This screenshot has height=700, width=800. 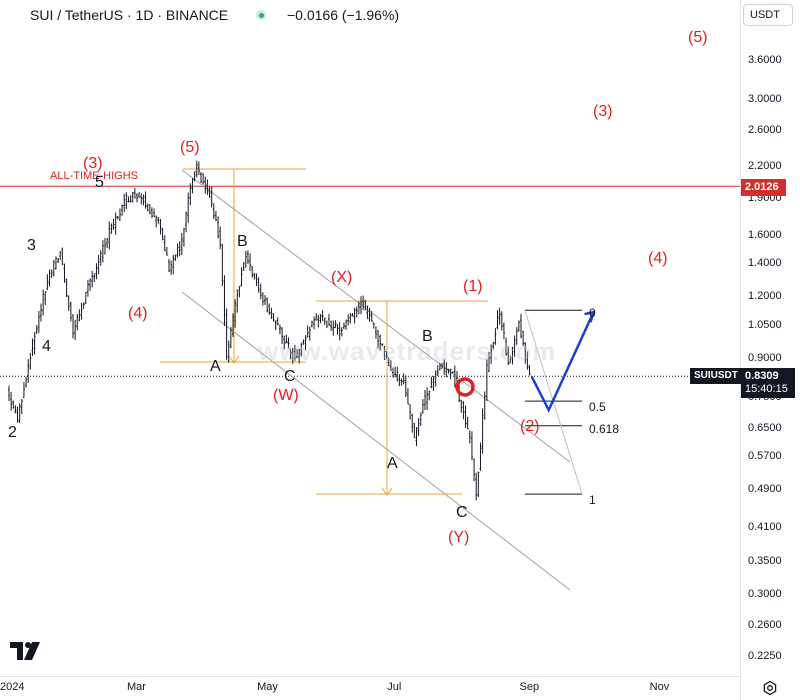 I want to click on wave-big3-label: (3), so click(x=93, y=163).